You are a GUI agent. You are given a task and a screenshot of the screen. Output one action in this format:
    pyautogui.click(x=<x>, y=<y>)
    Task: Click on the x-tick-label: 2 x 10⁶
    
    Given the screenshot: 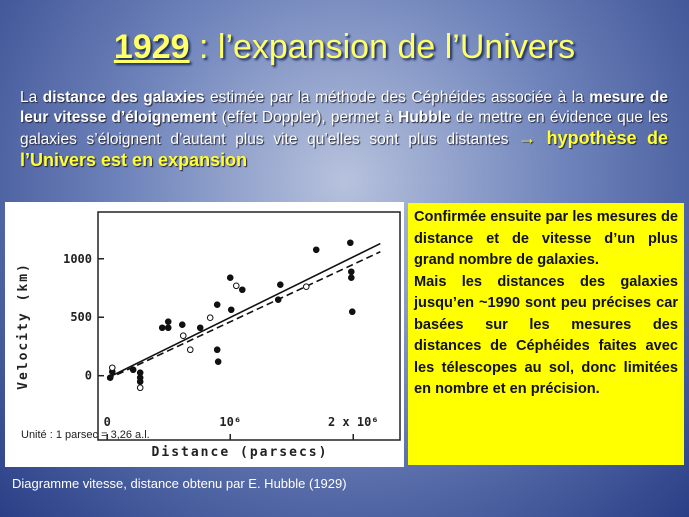 What is the action you would take?
    pyautogui.click(x=353, y=422)
    